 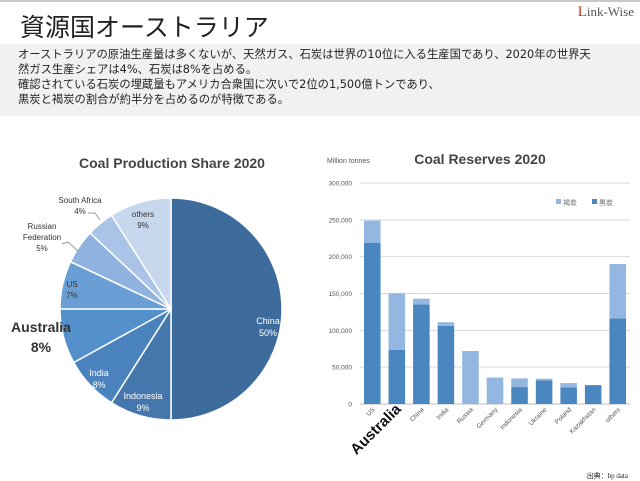 I want to click on x-tick-label: China, so click(x=417, y=414).